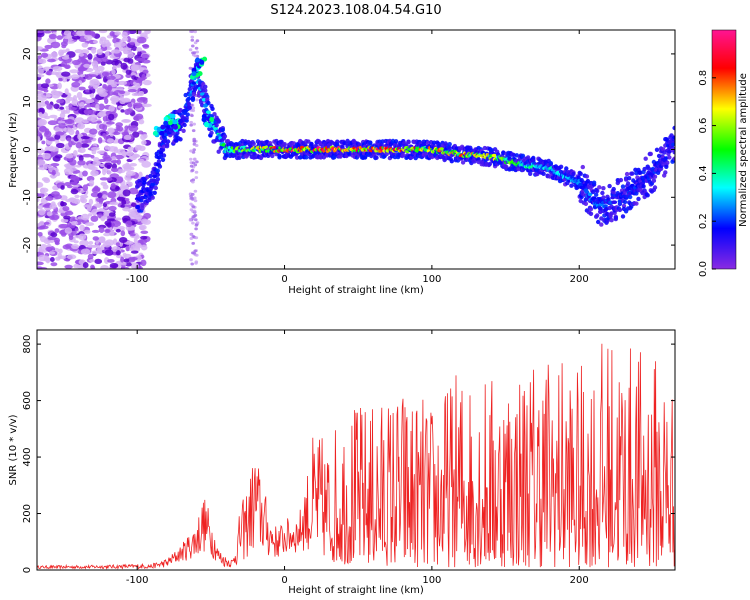  What do you see at coordinates (703, 126) in the screenshot?
I see `colorbar-tick-label: 0.6` at bounding box center [703, 126].